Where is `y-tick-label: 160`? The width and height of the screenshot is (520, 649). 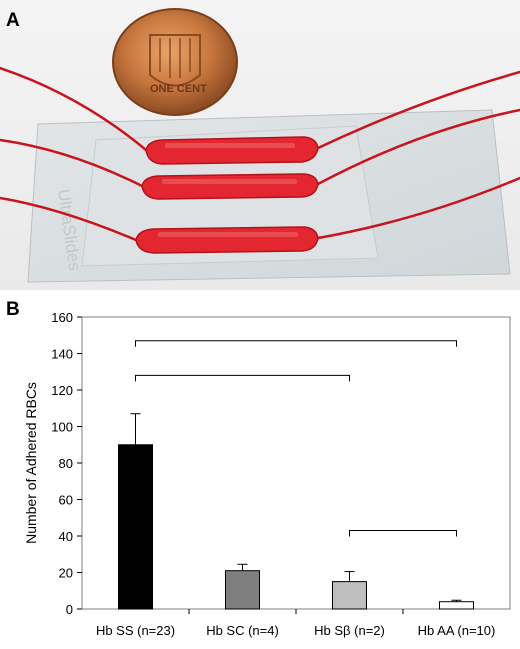 y-tick-label: 160 is located at coordinates (62, 317).